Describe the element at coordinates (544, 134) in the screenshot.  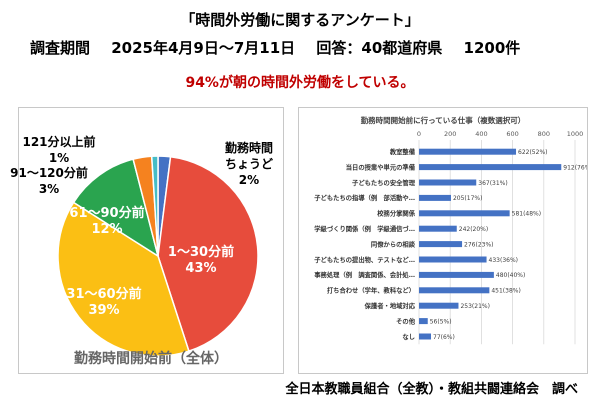
I see `bar-tick-label: 800` at that location.